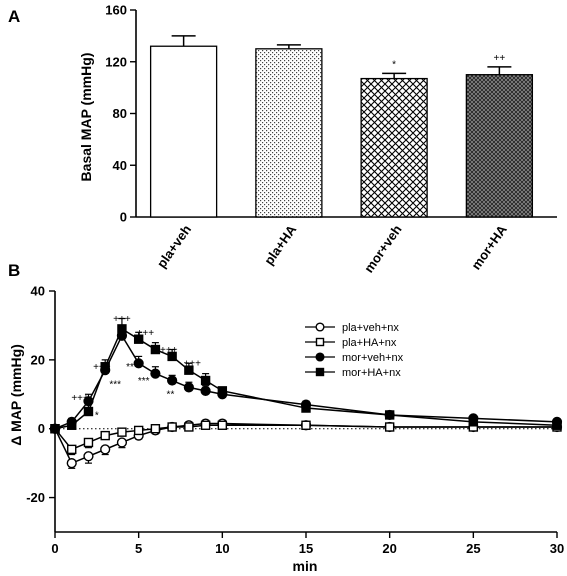  I want to click on panel-b-x-tick-label: 25, so click(473, 548).